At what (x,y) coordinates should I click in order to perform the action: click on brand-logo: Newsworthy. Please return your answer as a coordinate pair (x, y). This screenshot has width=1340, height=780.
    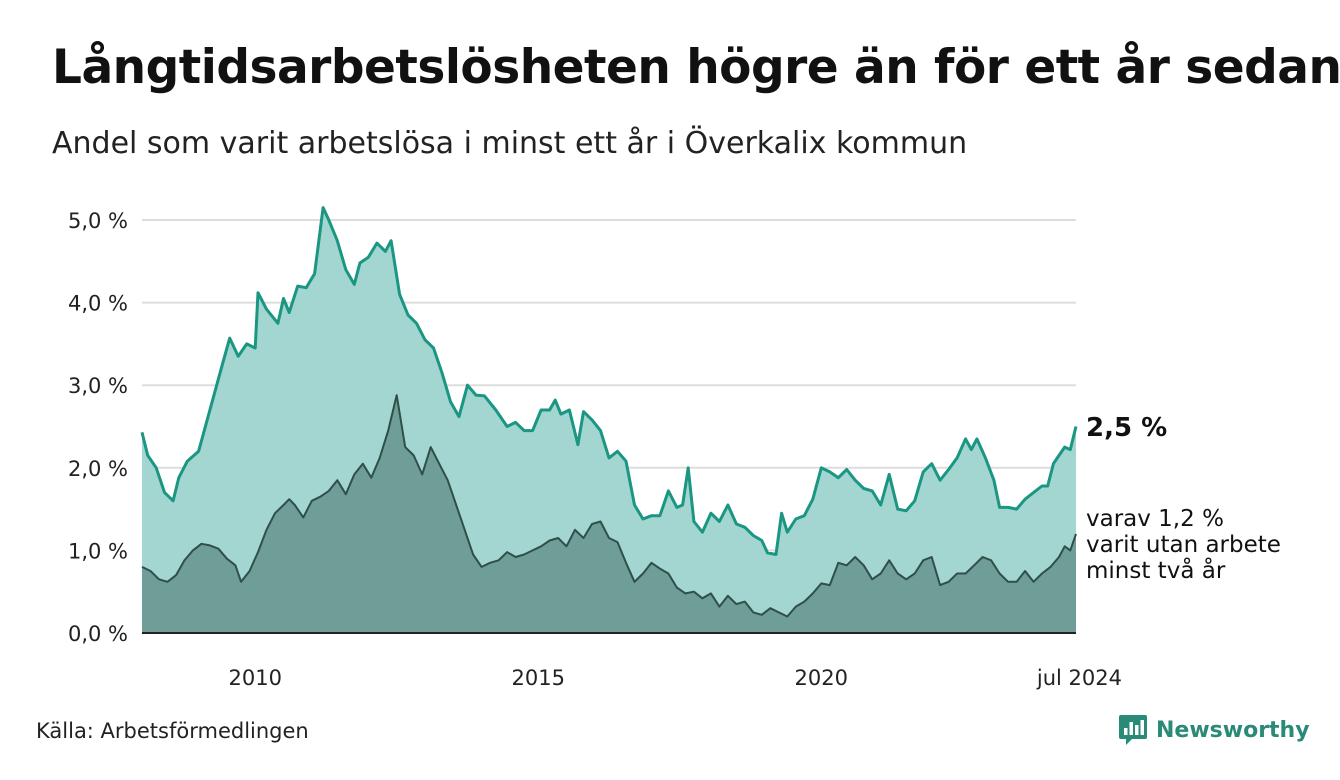
    Looking at the image, I should click on (1214, 730).